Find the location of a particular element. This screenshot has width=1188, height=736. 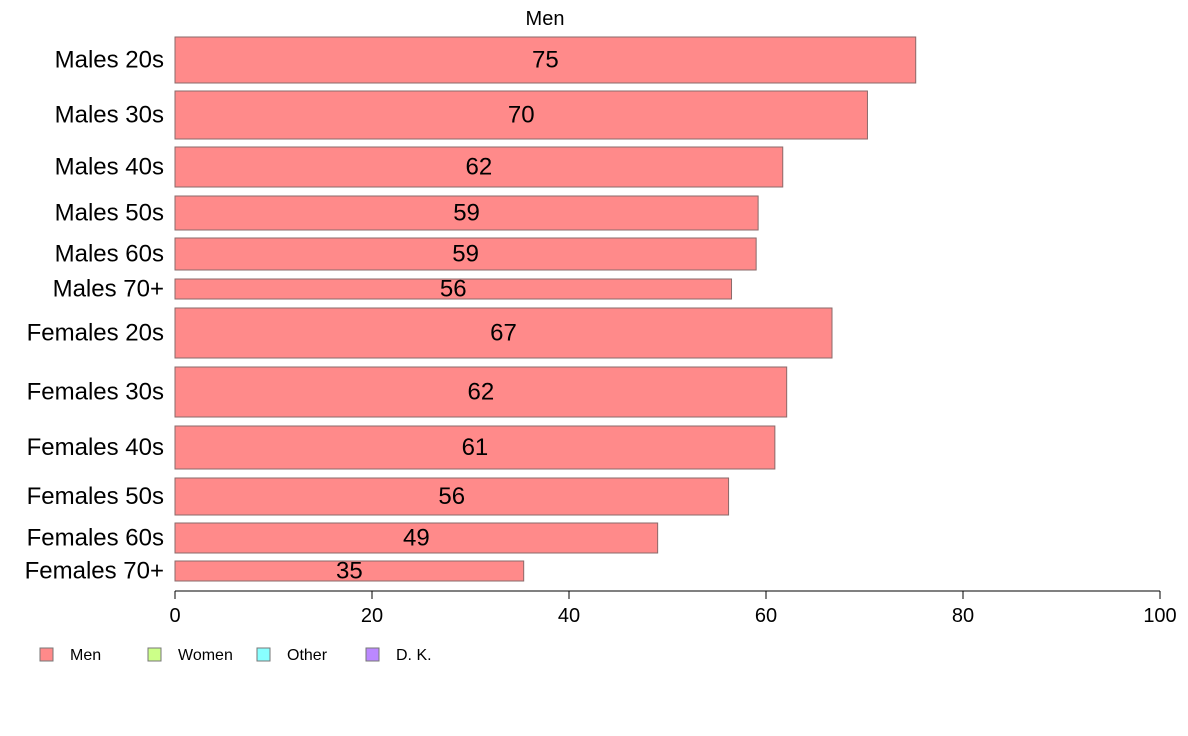

legend: Men Women Other D. K. is located at coordinates (235, 655).